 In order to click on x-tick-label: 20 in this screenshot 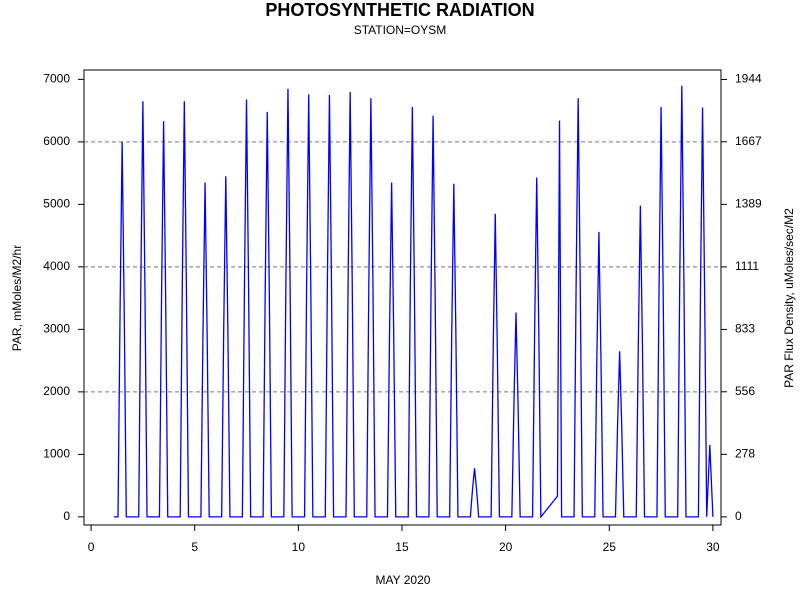, I will do `click(506, 547)`.